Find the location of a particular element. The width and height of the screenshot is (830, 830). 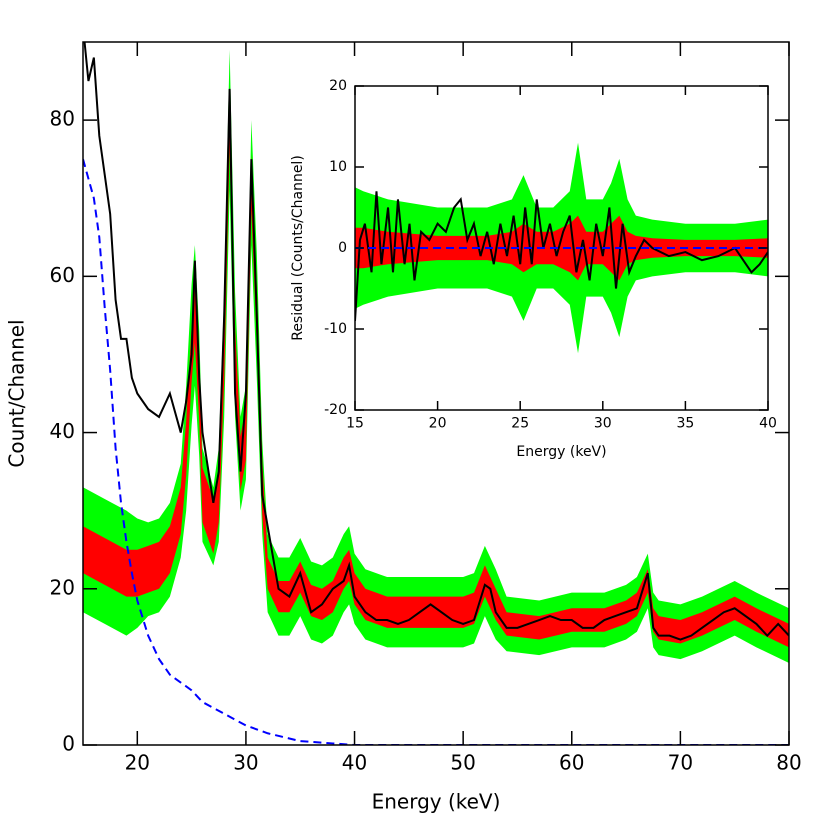

x-tick-label: 50 is located at coordinates (462, 763).